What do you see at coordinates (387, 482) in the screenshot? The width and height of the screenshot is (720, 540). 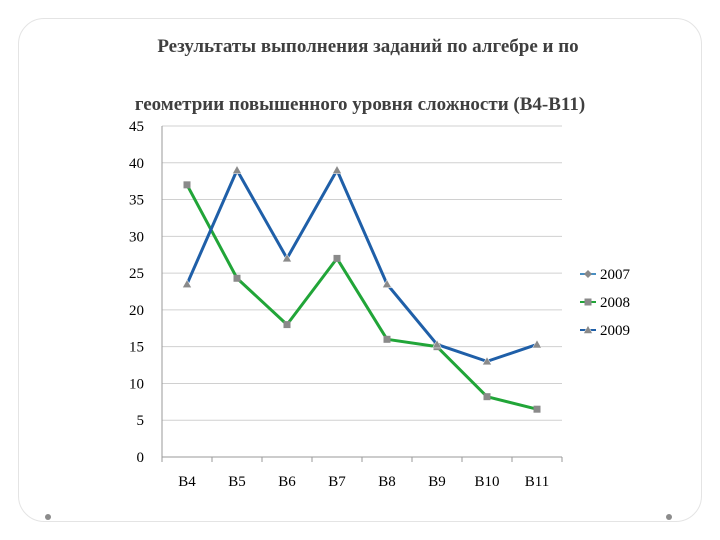 I see `x-tick-label: В8` at bounding box center [387, 482].